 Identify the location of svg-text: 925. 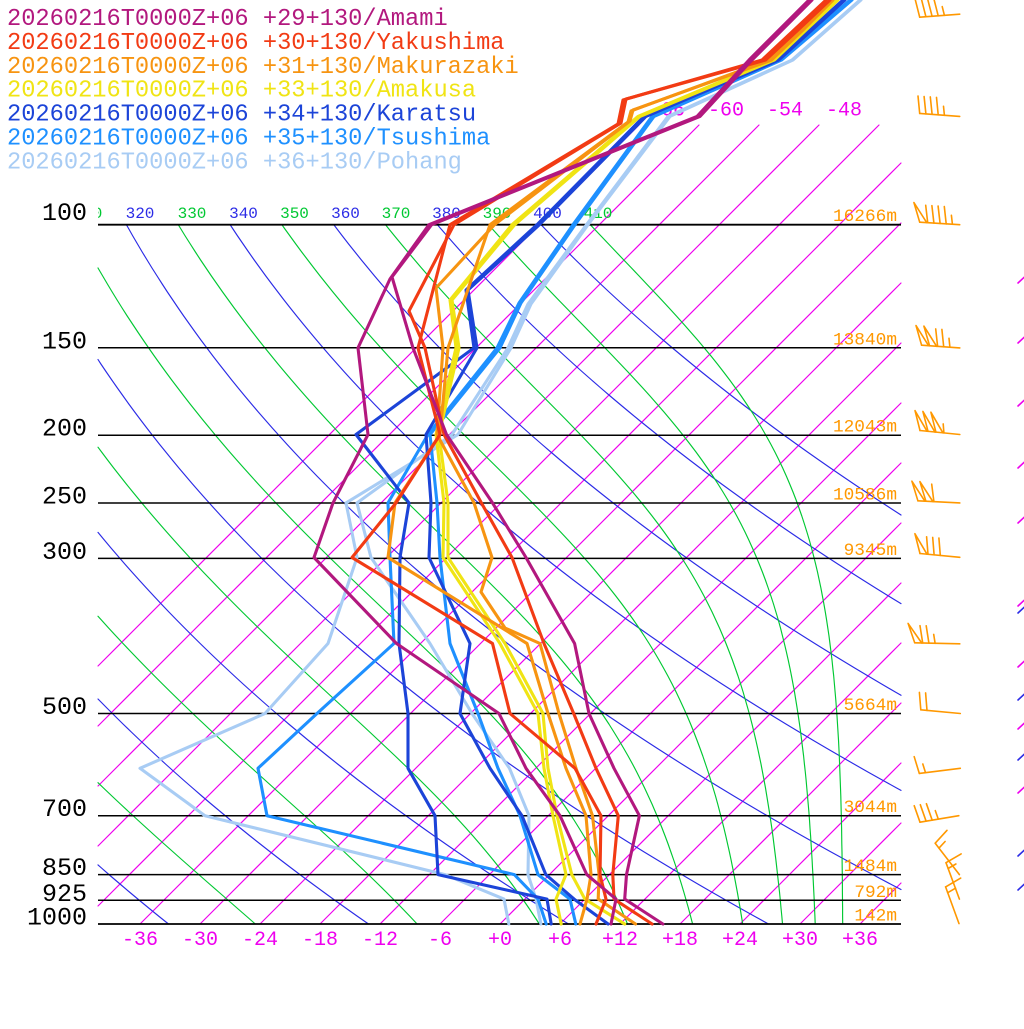
(64, 894).